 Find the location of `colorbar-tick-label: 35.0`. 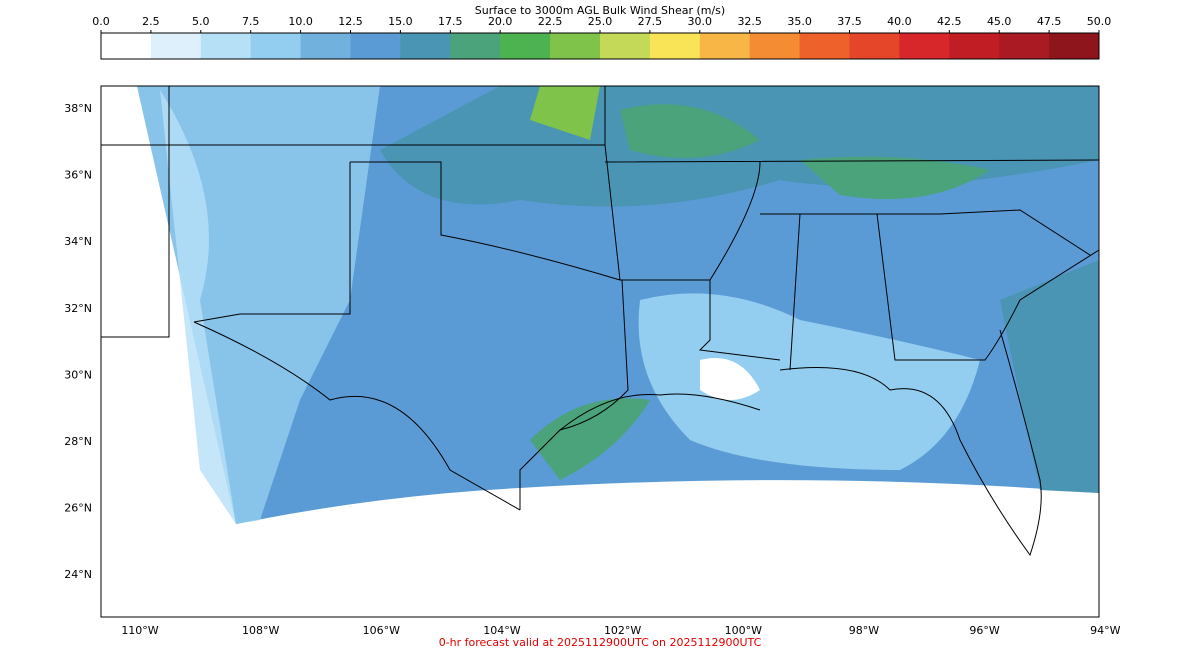

colorbar-tick-label: 35.0 is located at coordinates (799, 21).